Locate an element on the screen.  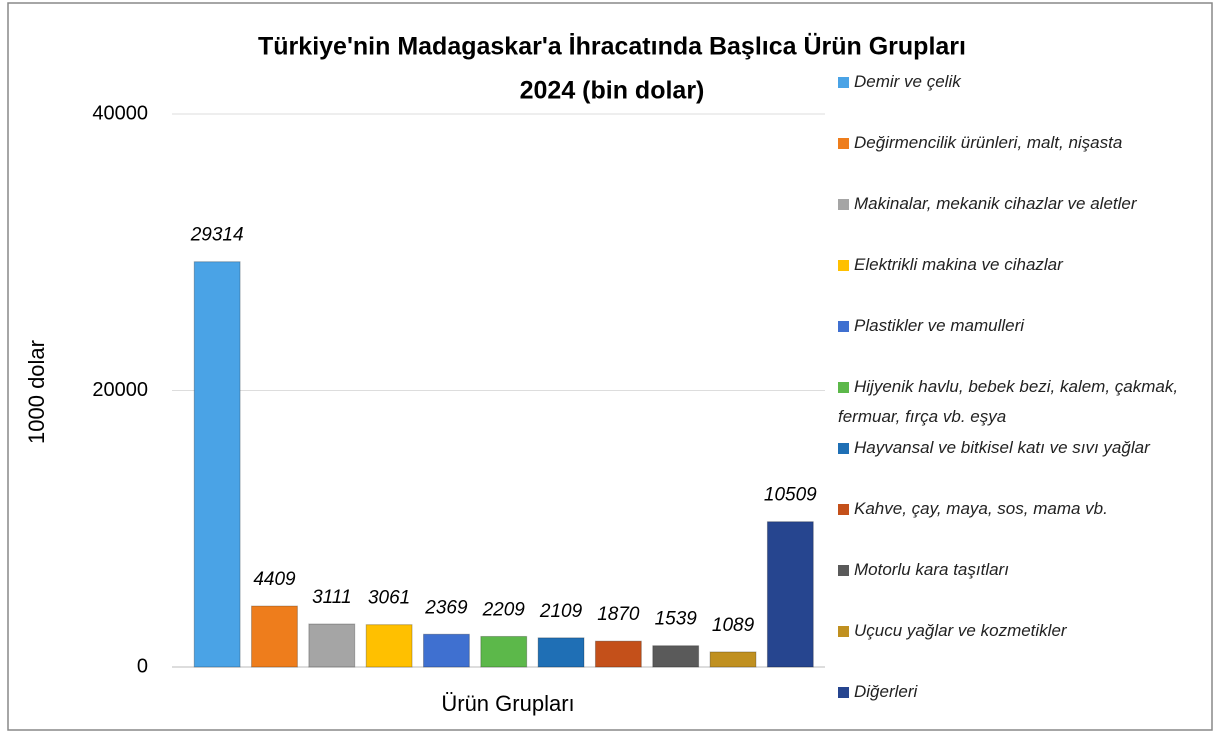
legend-item: Diğerleri is located at coordinates (1020, 692).